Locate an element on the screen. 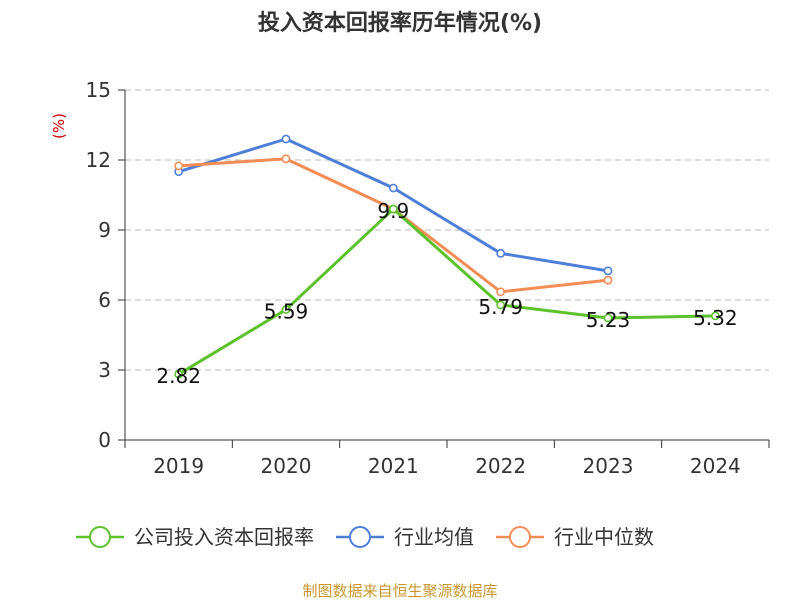 This screenshot has width=800, height=600. data-label: 5.32 is located at coordinates (715, 318).